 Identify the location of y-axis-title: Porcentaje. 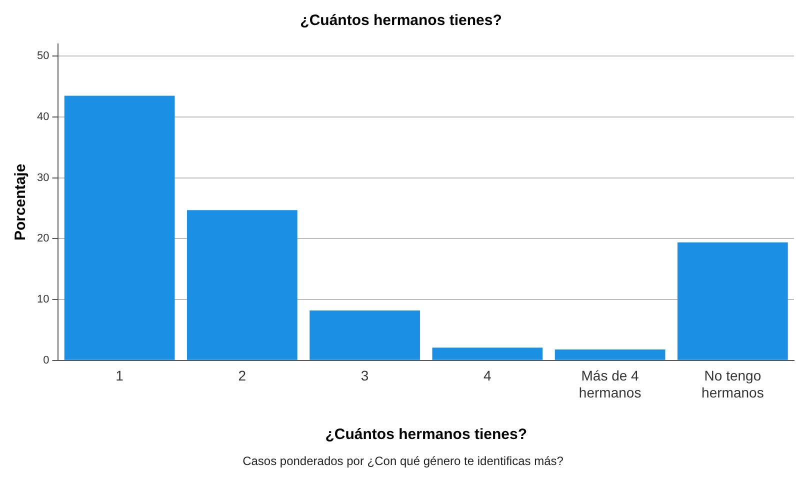
(21, 202).